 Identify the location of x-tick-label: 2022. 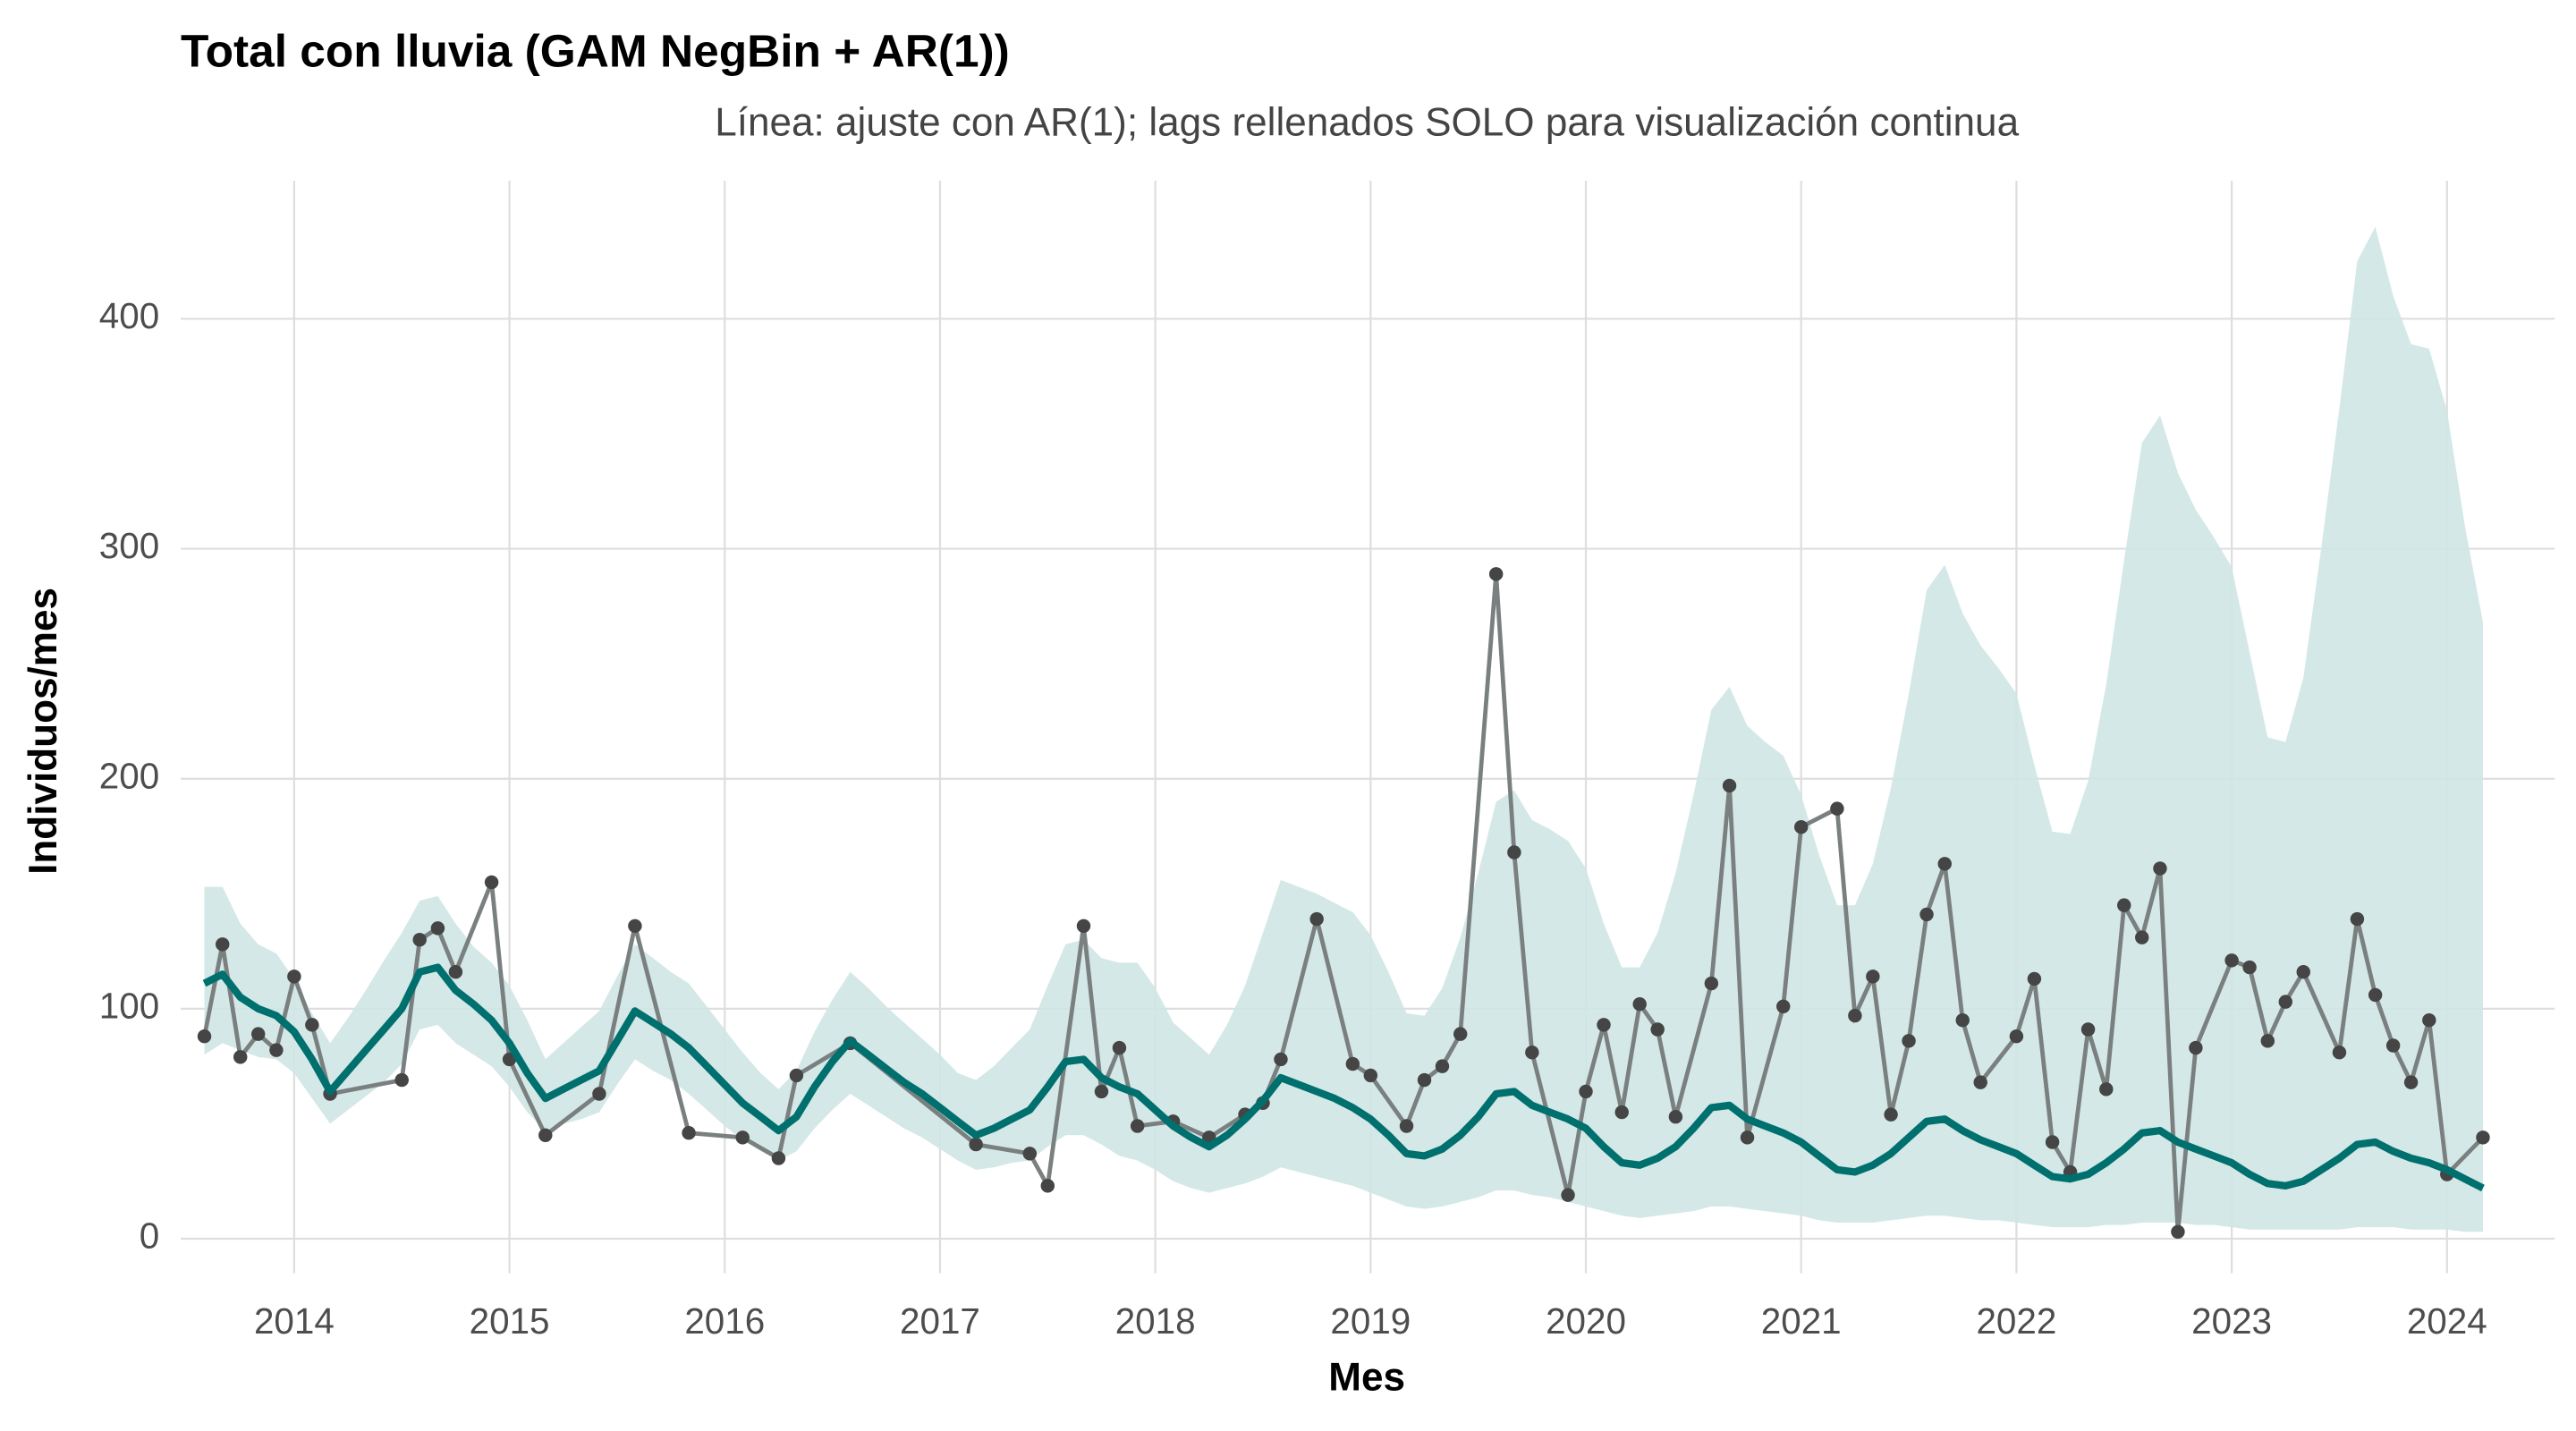
(2016, 1321).